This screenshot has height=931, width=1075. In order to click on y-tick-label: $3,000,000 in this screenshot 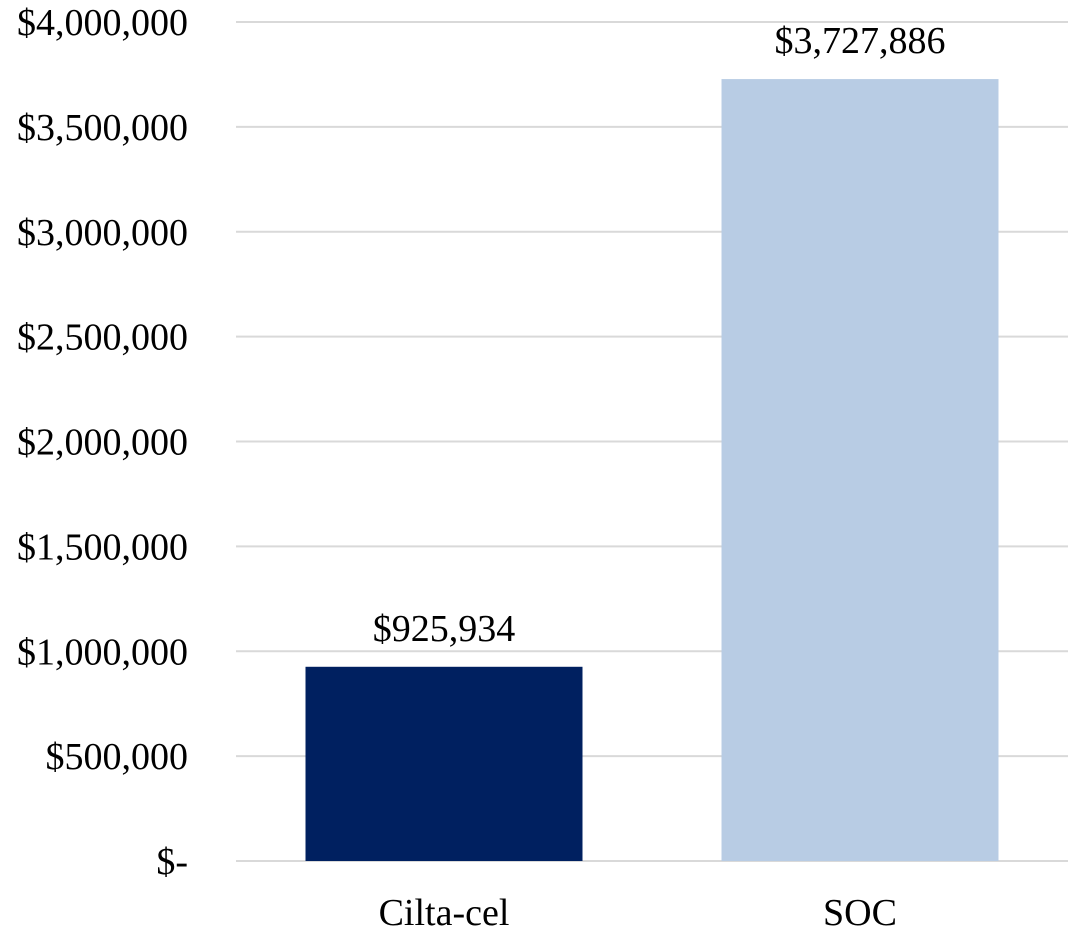, I will do `click(102, 233)`.